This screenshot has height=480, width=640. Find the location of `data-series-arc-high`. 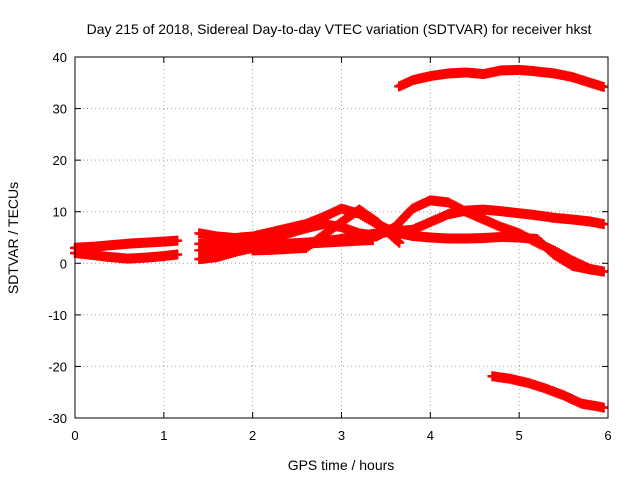

data-series-arc-high is located at coordinates (501, 78).